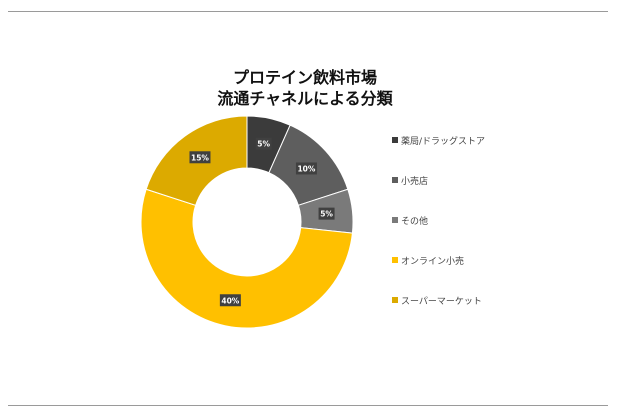  I want to click on slice-label-3: 5%, so click(326, 213).